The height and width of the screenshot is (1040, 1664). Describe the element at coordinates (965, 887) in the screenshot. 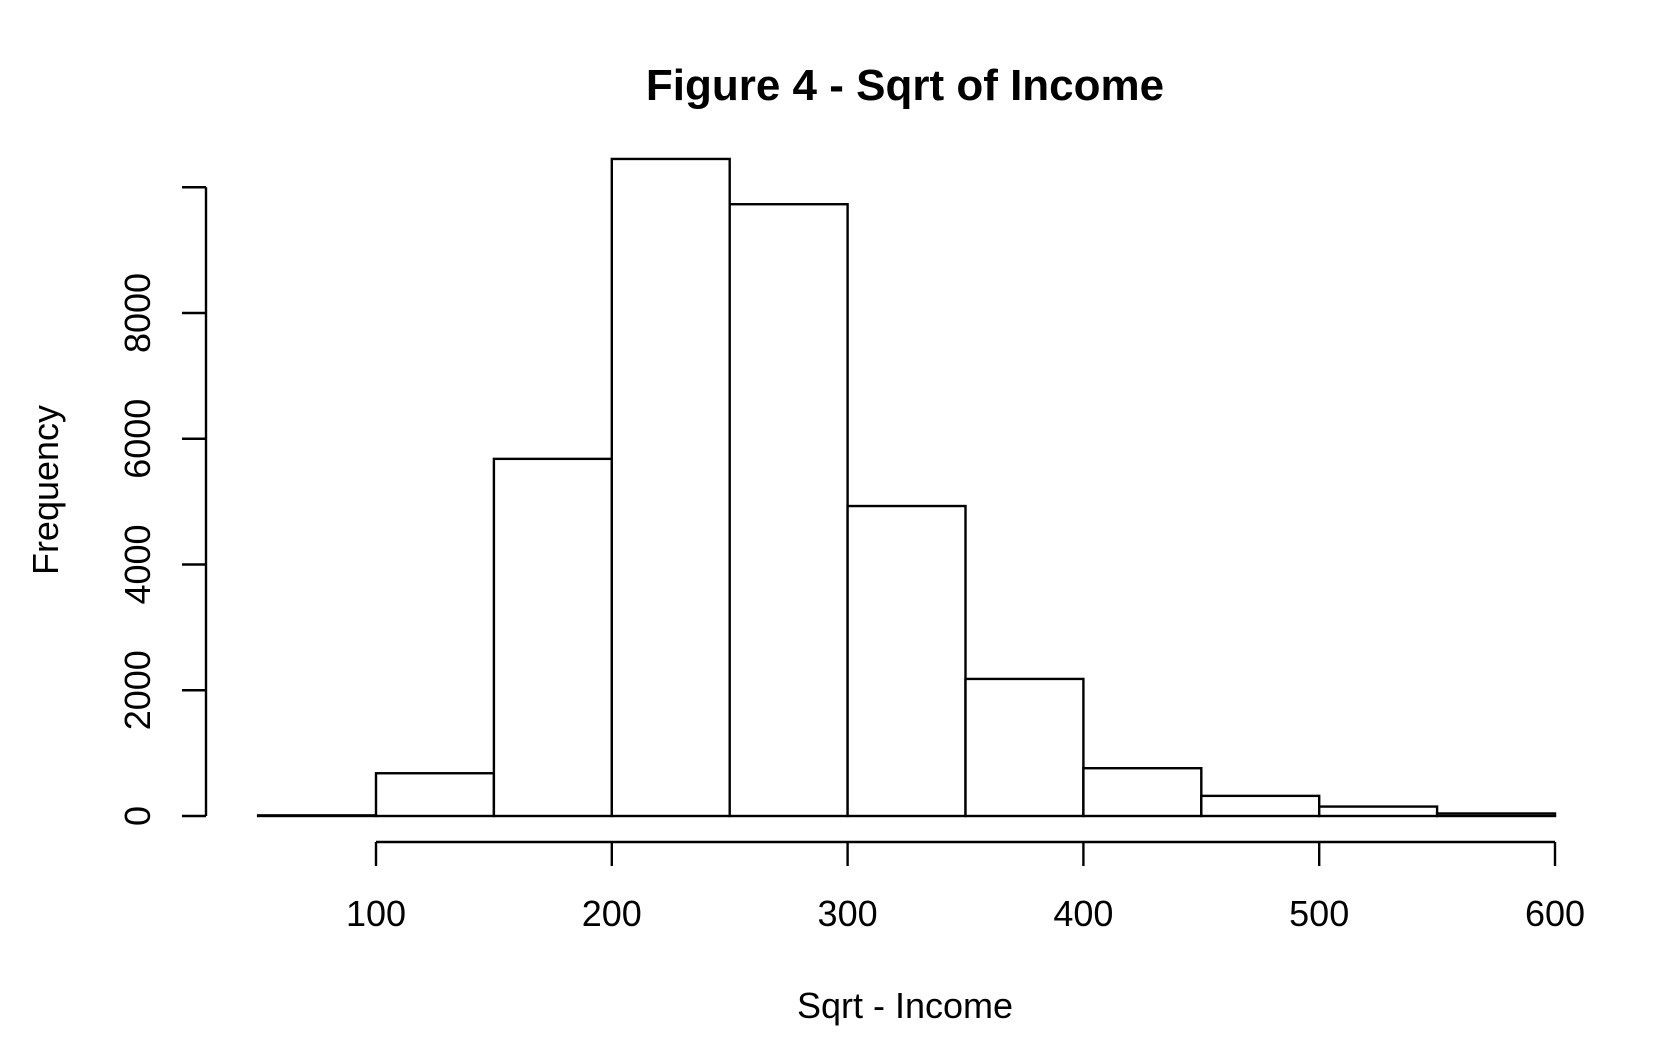

I see `x-axis: 100 200 300 400 500 600` at that location.